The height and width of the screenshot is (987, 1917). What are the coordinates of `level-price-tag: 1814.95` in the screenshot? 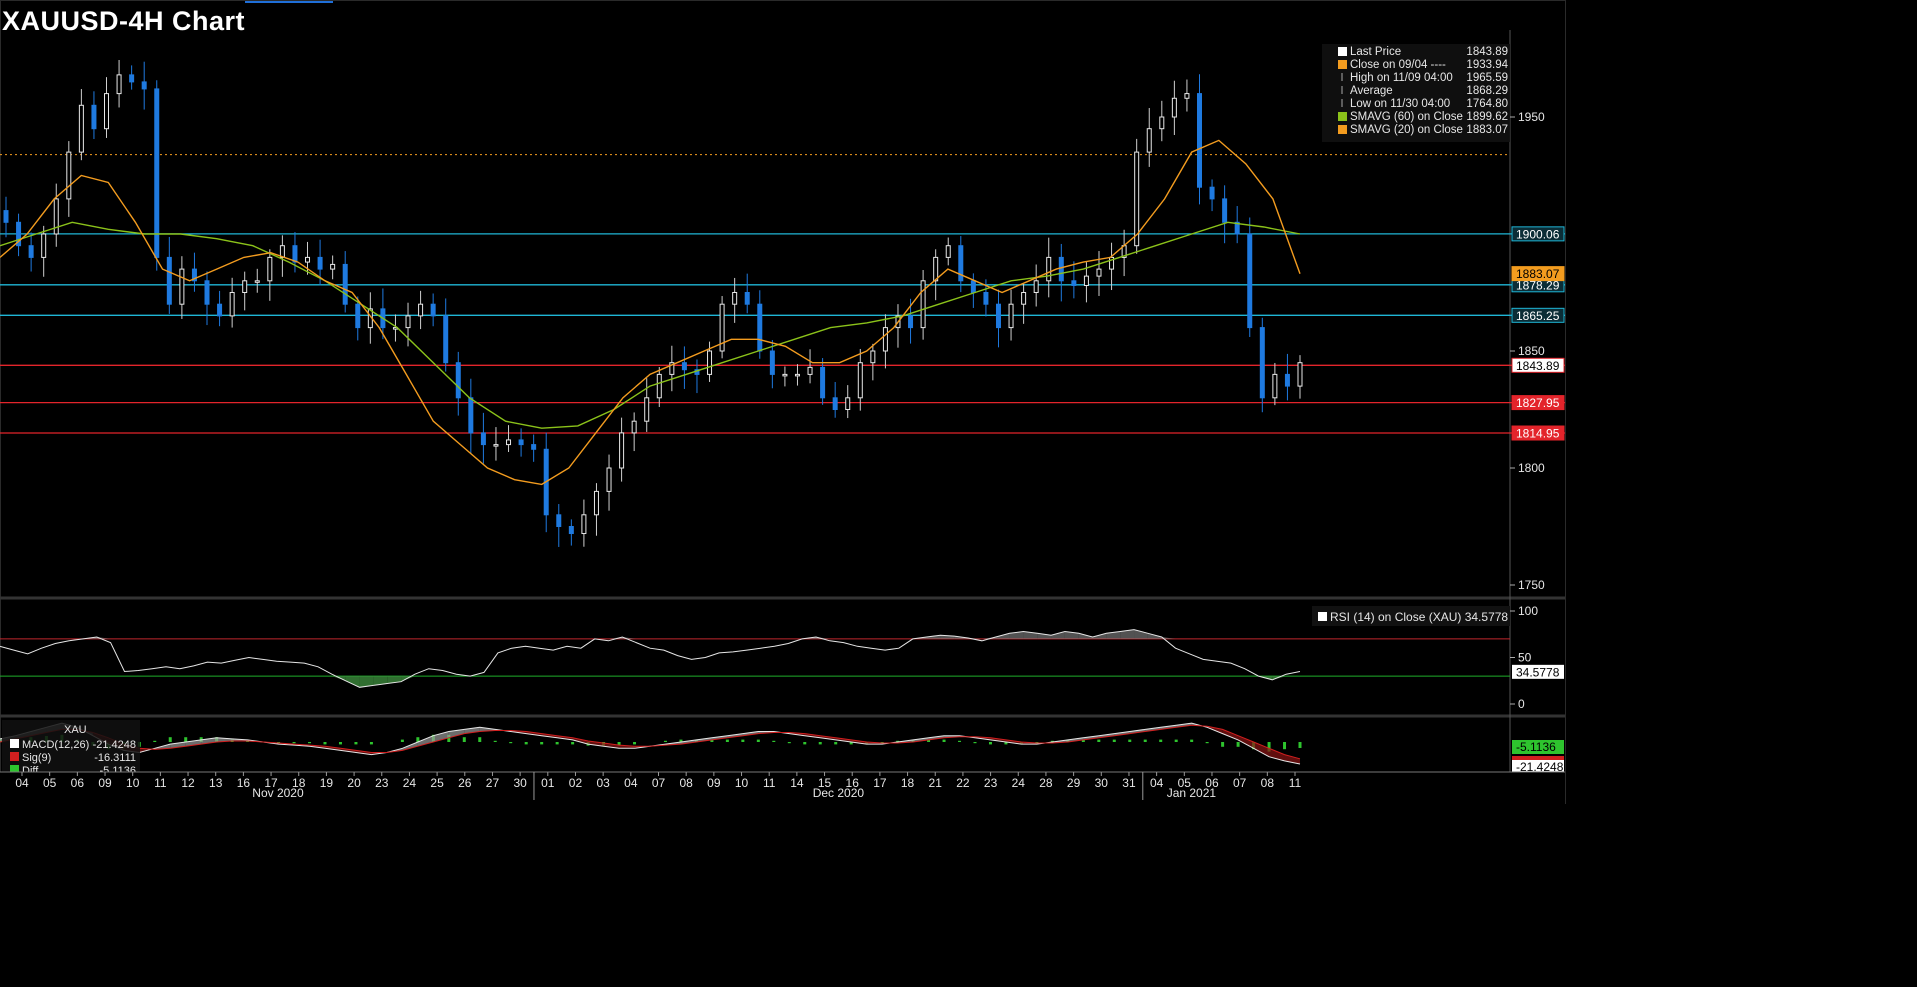 It's located at (1538, 433).